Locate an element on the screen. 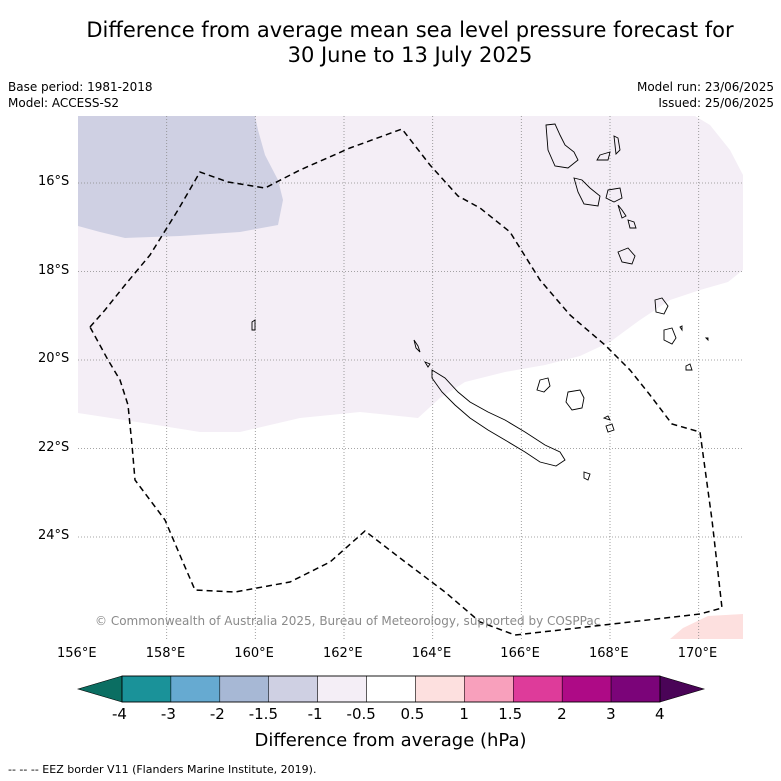 The image size is (781, 781). base-period: Base period: 1981-2018 is located at coordinates (80, 87).